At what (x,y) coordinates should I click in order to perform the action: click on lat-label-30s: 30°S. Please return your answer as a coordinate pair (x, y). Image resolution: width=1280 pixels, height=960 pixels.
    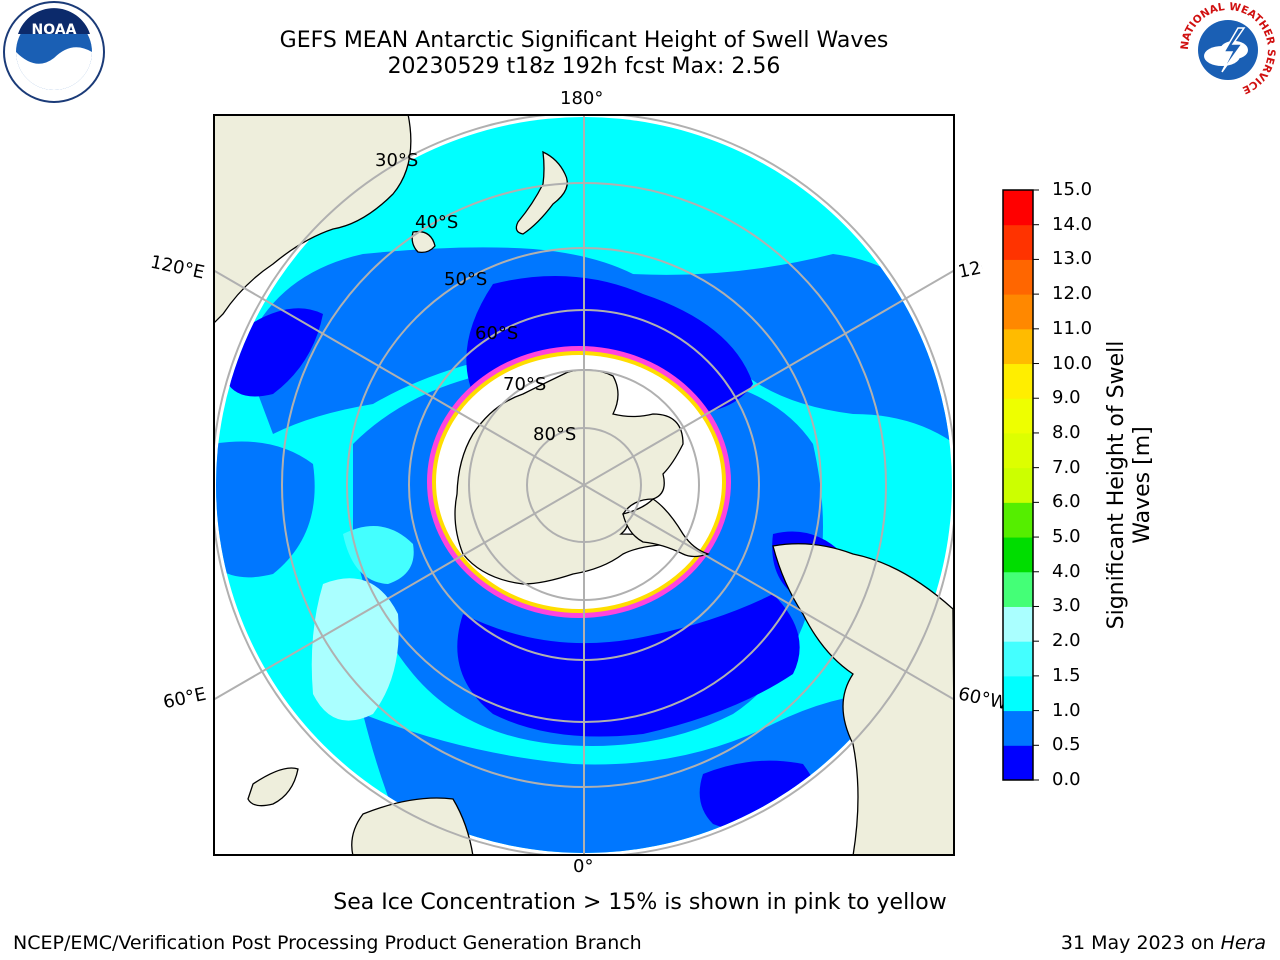
    Looking at the image, I should click on (397, 160).